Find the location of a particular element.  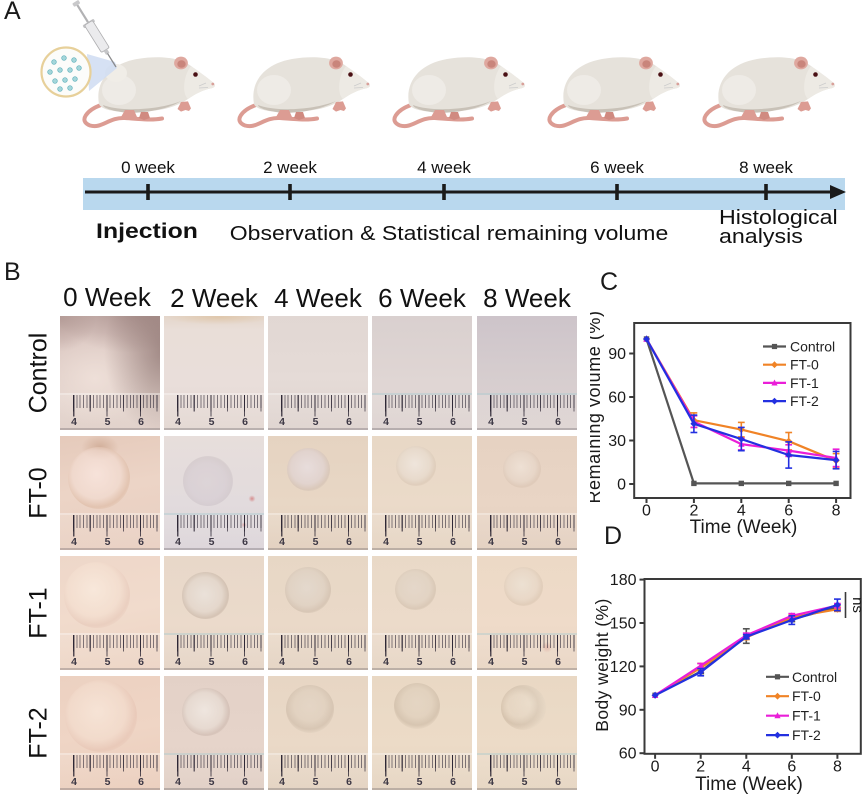

svg-text: ns is located at coordinates (857, 605).